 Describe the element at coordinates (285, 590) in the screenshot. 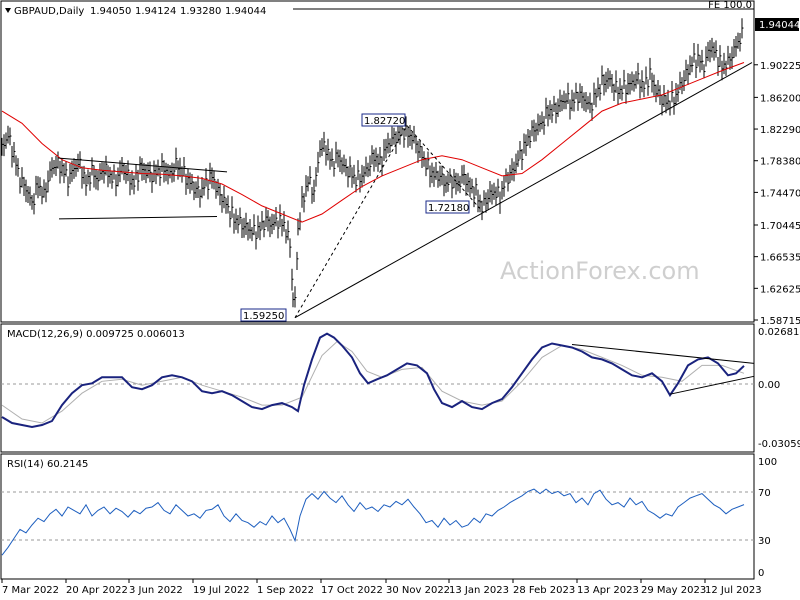

I see `date-tick-label: 1 Sep 2022` at that location.